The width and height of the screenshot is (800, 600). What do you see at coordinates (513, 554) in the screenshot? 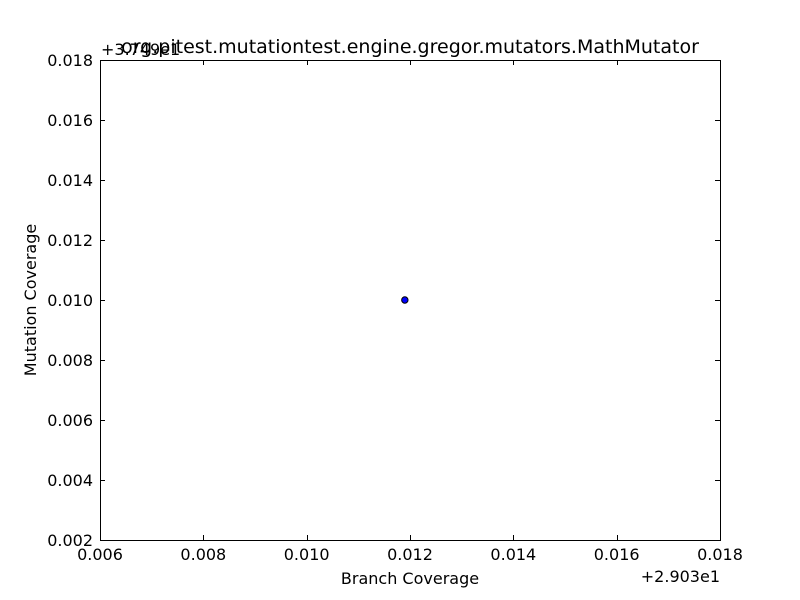
I see `x-tick-label: 0.014` at bounding box center [513, 554].